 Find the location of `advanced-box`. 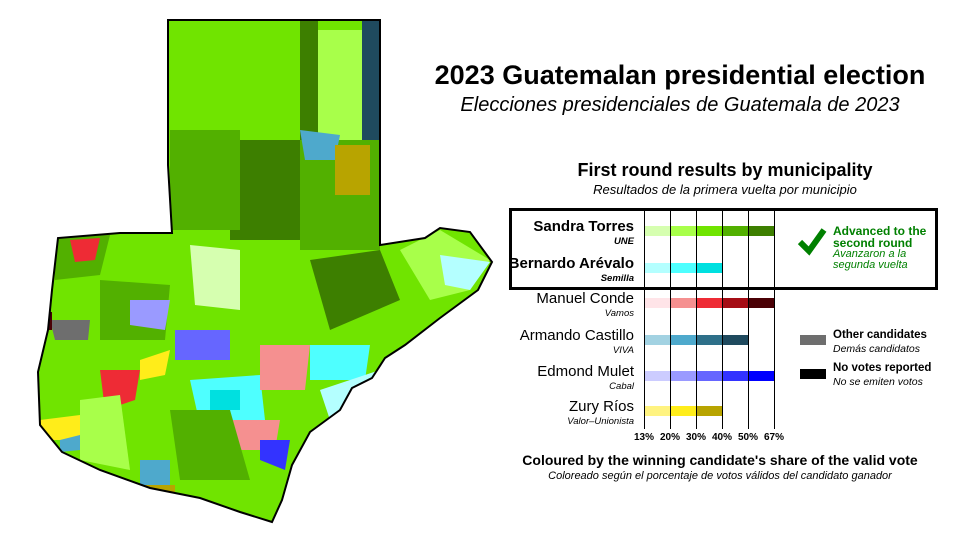

advanced-box is located at coordinates (723, 249).